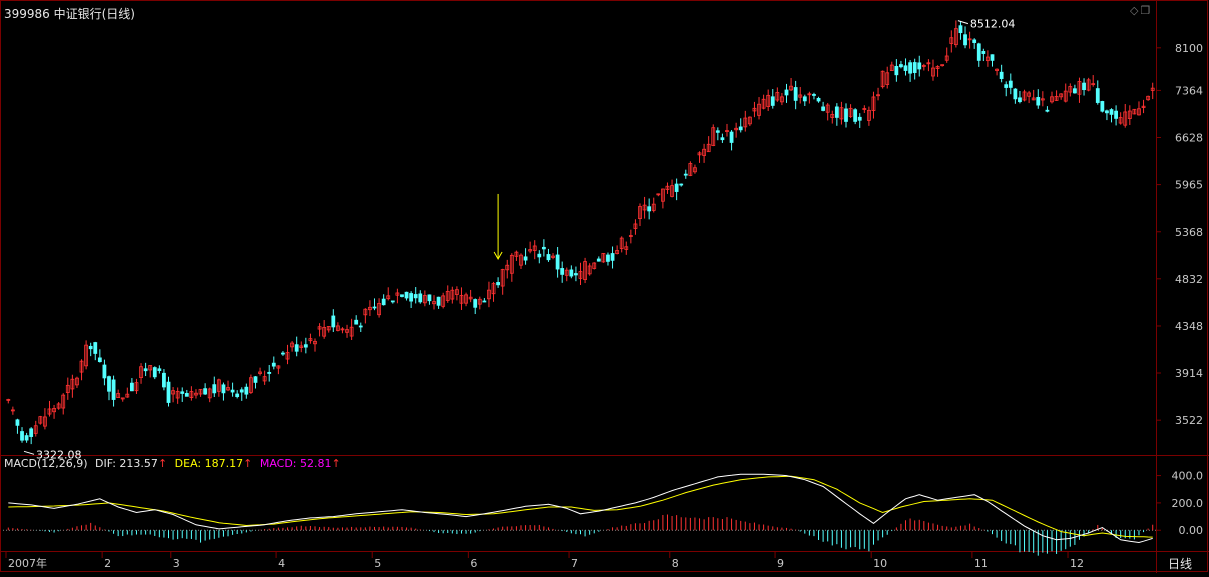 The width and height of the screenshot is (1209, 577). Describe the element at coordinates (1191, 530) in the screenshot. I see `macd-tick-label: 0.00` at that location.